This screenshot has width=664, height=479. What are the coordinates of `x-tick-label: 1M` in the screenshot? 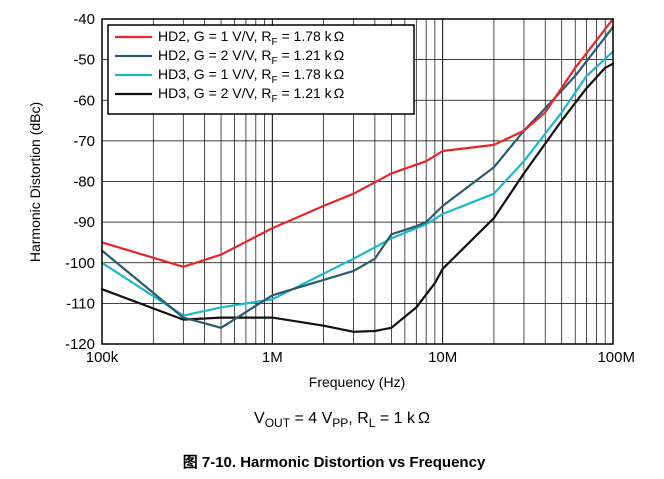 It's located at (272, 357).